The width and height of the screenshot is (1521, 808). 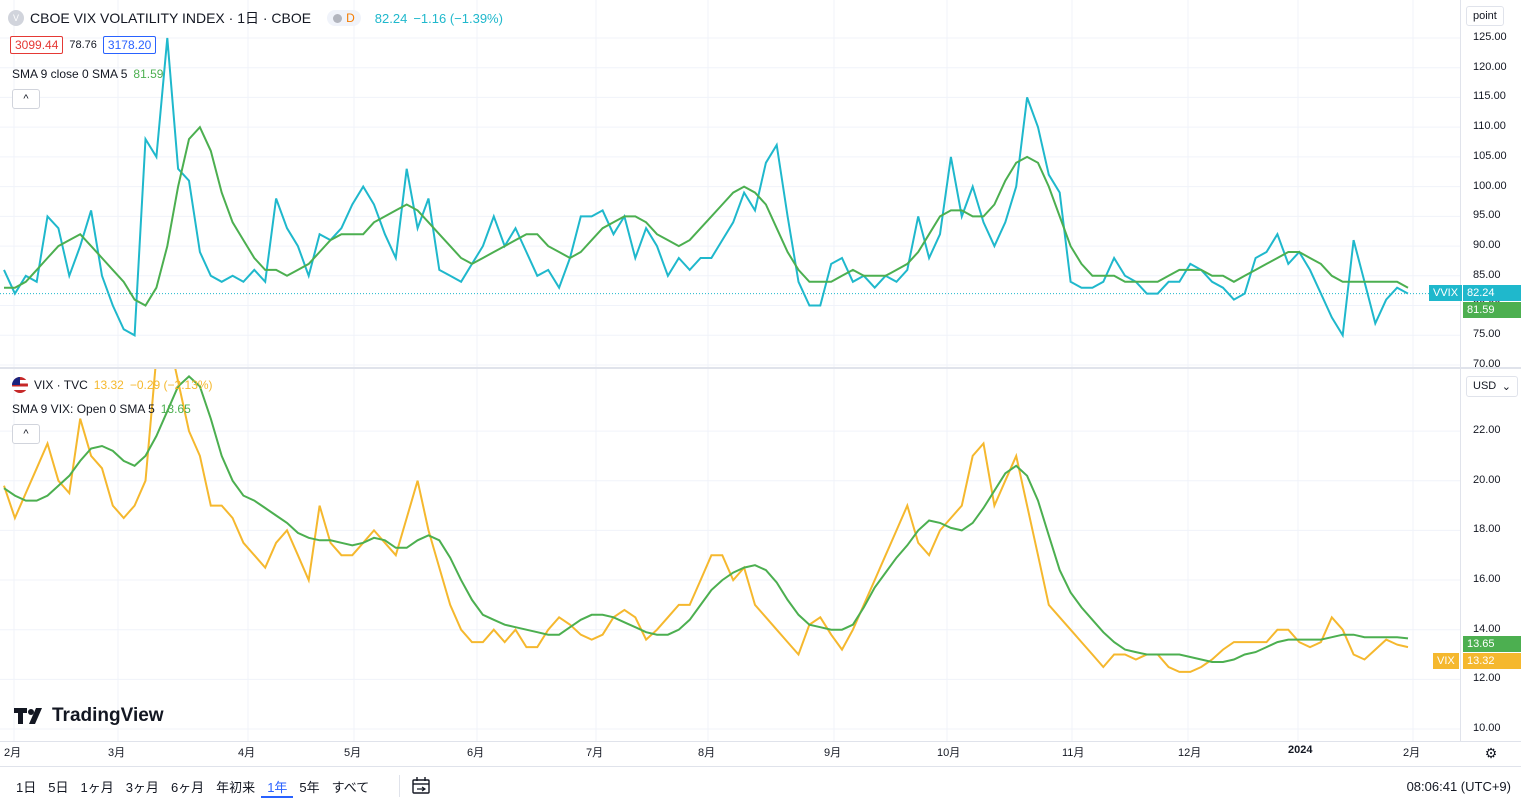 I want to click on price-tick-label: 70.00, so click(x=1487, y=364).